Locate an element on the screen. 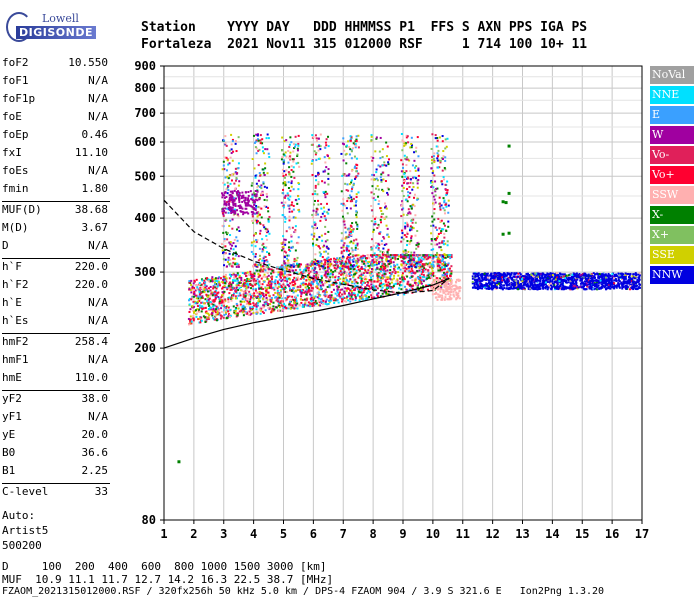 Image resolution: width=700 pixels, height=600 pixels. param-row: fmin 1.80 is located at coordinates (55, 191).